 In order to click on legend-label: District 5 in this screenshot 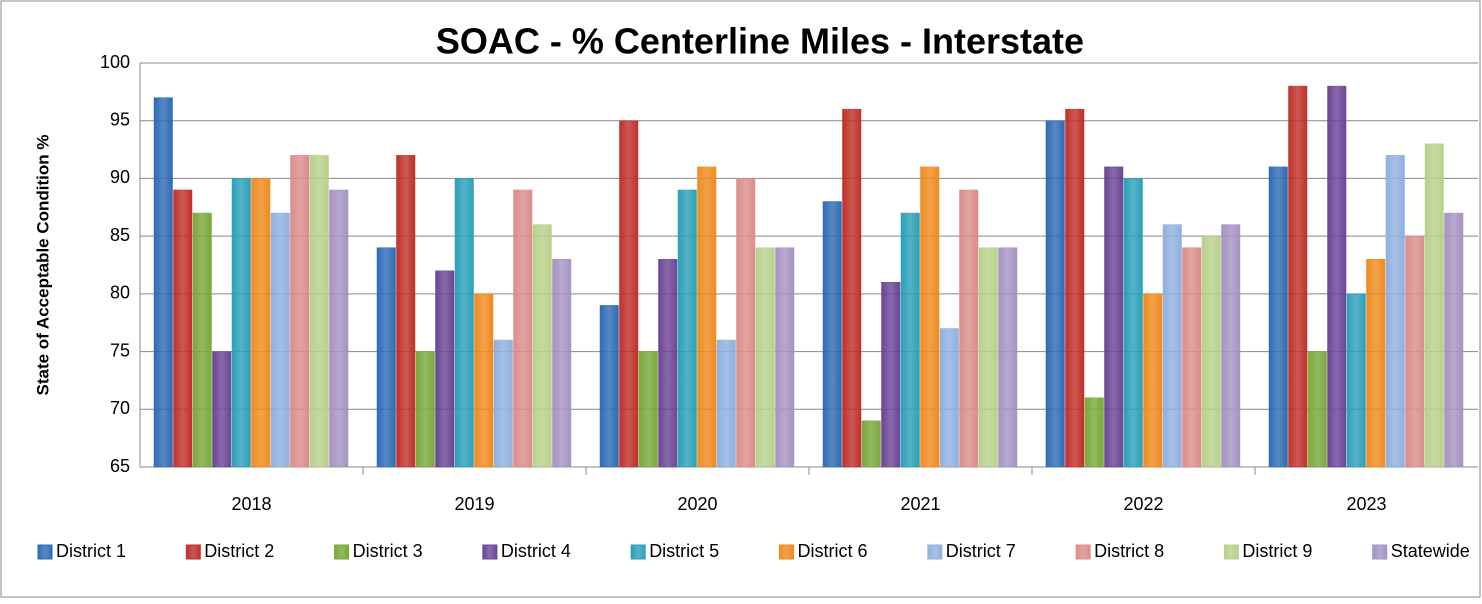, I will do `click(684, 551)`.